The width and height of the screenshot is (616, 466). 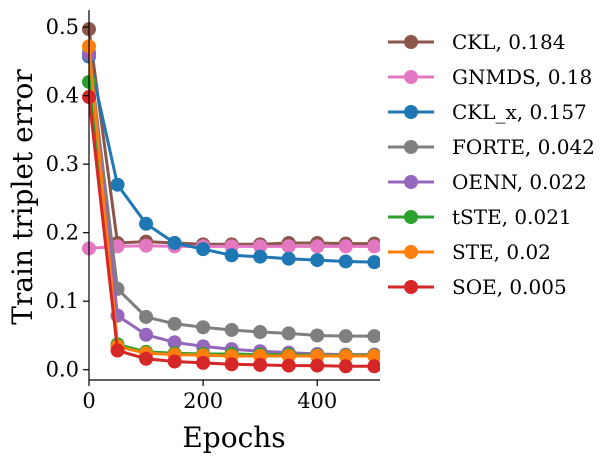 I want to click on legend-label-1: GNMDS, 0.18, so click(x=522, y=77).